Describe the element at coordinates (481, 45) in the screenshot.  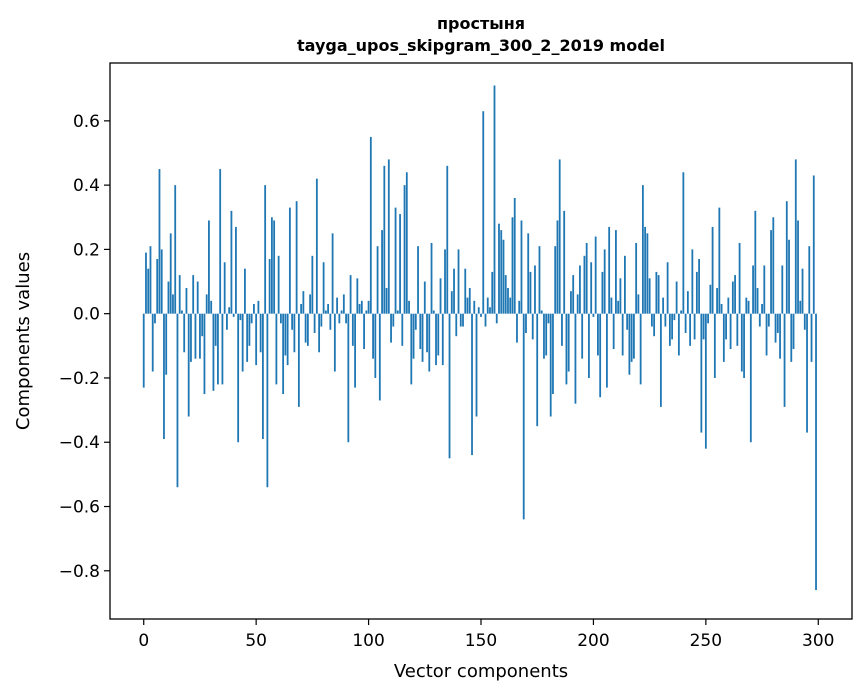
I see `chart-subtitle-text: tayga_upos_skipgram_300_2_2019 model` at that location.